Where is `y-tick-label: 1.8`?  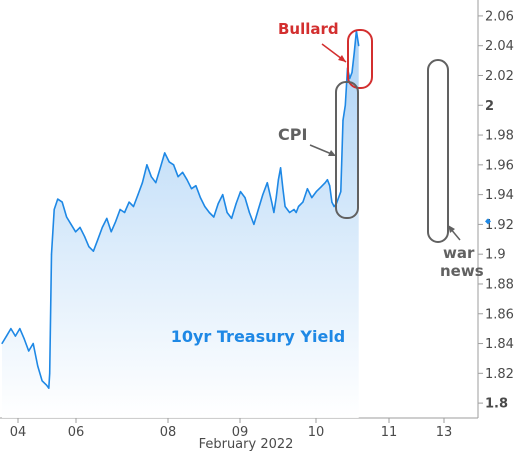
y-tick-label: 1.8 is located at coordinates (496, 404).